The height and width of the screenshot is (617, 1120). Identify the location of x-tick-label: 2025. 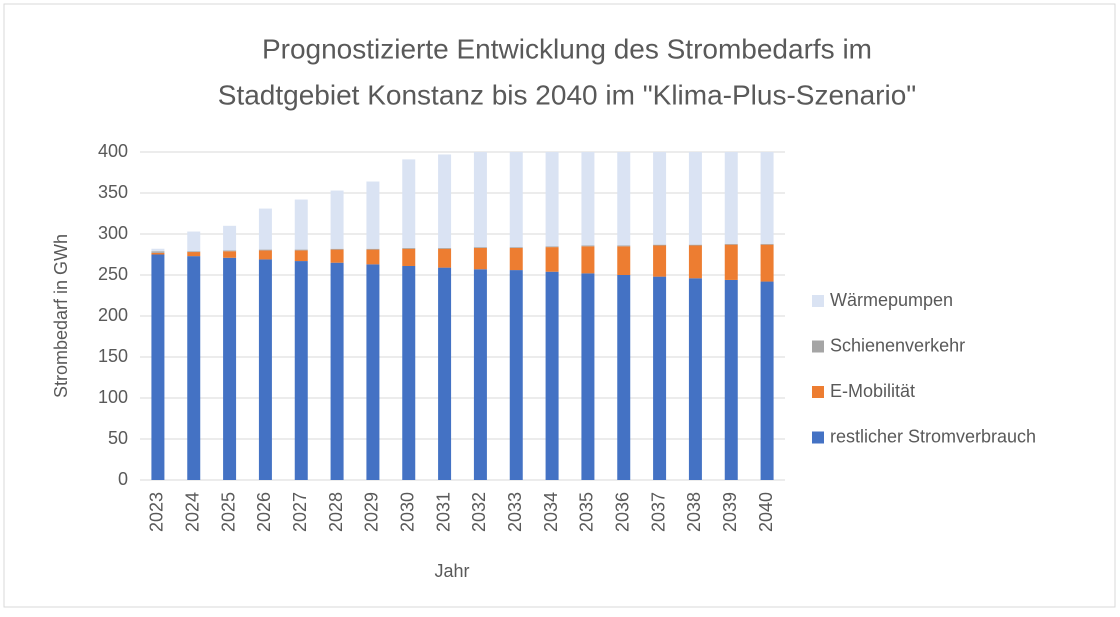
(228, 512).